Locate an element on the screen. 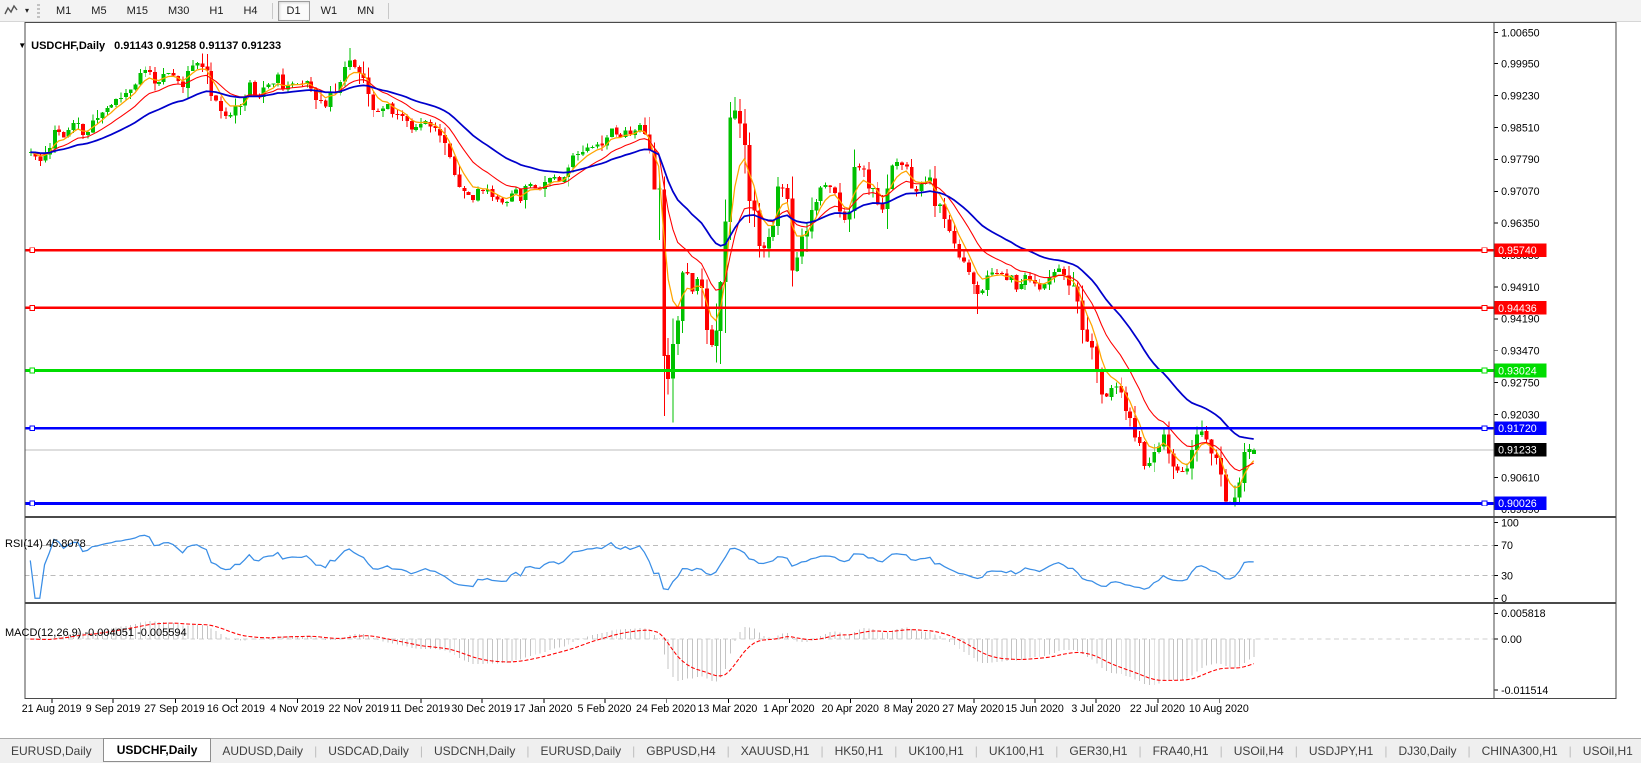  timeframe-button-m1: M1 is located at coordinates (64, 10).